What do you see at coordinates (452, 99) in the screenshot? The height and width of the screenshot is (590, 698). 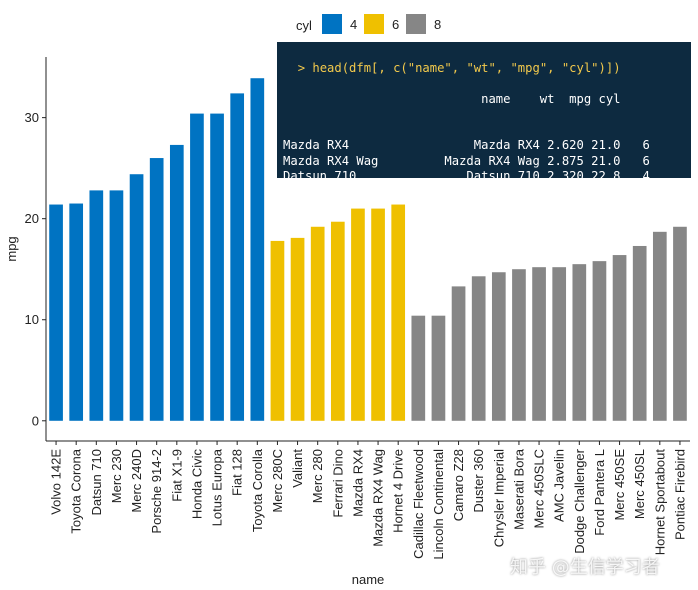 I see `console-header: name wt mpg cyl` at bounding box center [452, 99].